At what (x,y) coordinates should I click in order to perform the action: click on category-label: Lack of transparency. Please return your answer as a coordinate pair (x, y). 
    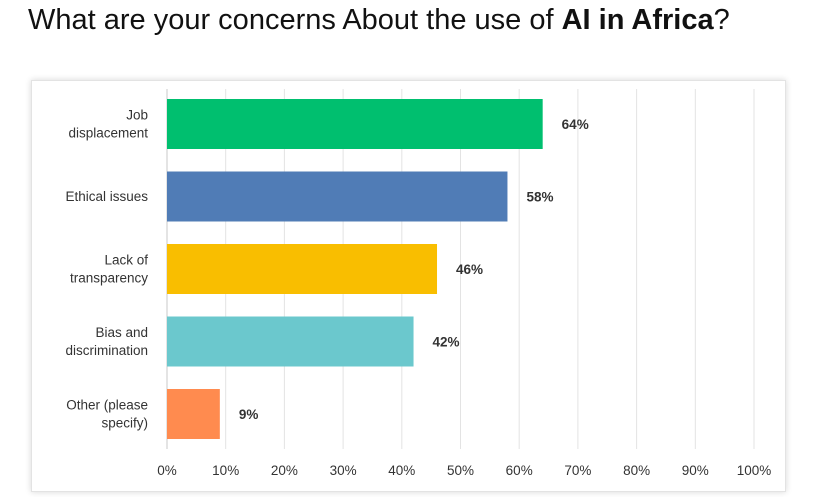
    Looking at the image, I should click on (109, 269).